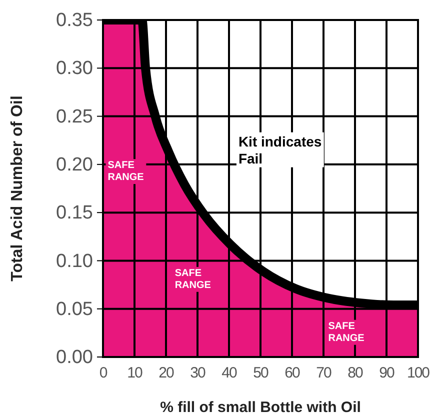 The image size is (436, 418). I want to click on x-tick-label: 70, so click(324, 373).